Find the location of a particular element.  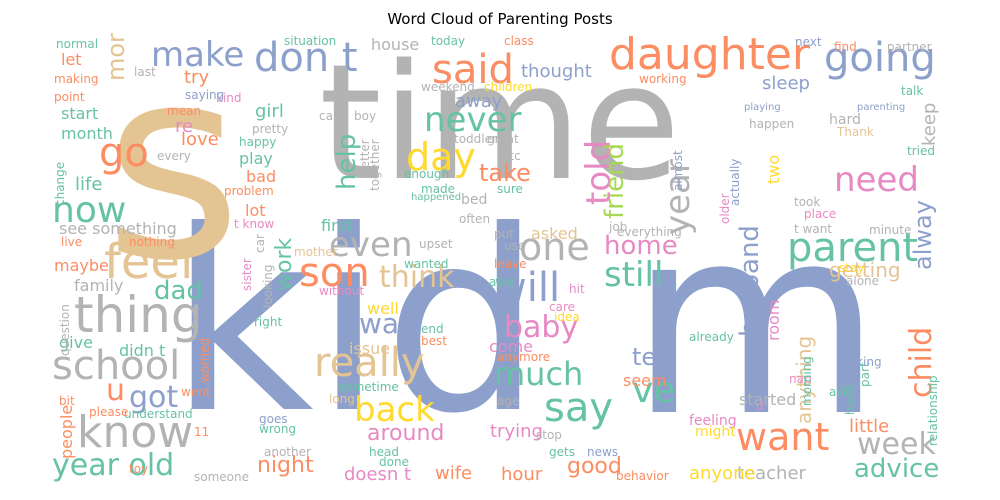

word-say: say is located at coordinates (579, 408).